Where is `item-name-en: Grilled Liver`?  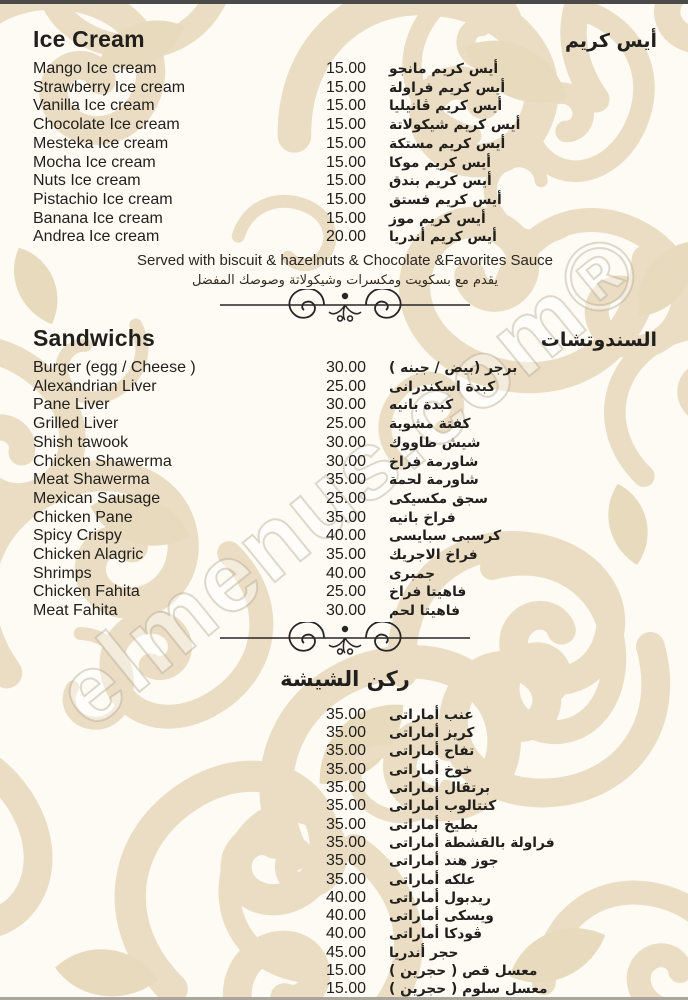
item-name-en: Grilled Liver is located at coordinates (76, 424).